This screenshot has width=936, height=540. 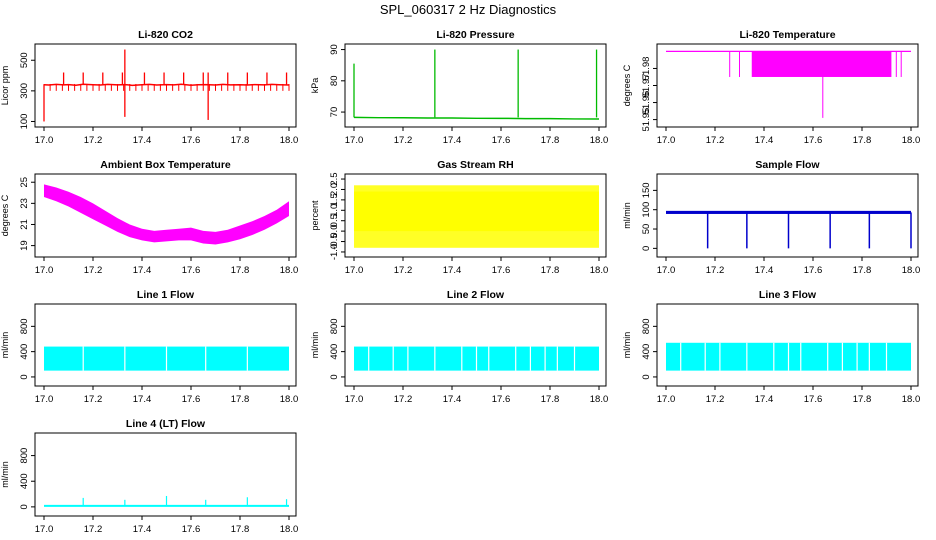 What do you see at coordinates (5, 86) in the screenshot?
I see `y-axis-label: Licor ppm` at bounding box center [5, 86].